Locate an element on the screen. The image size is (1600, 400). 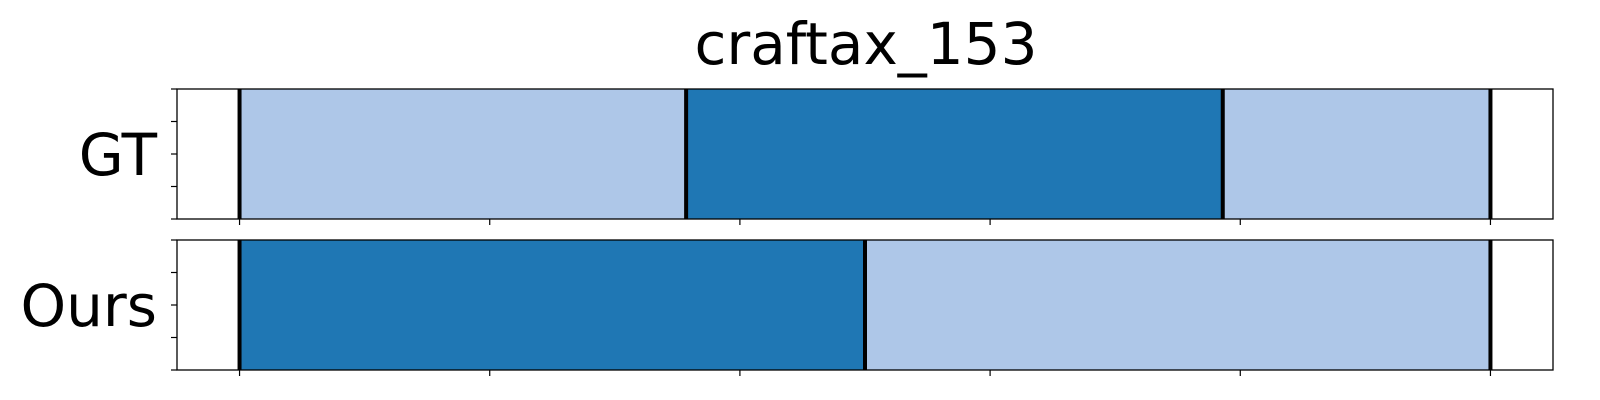
row-label: GT is located at coordinates (118, 155).